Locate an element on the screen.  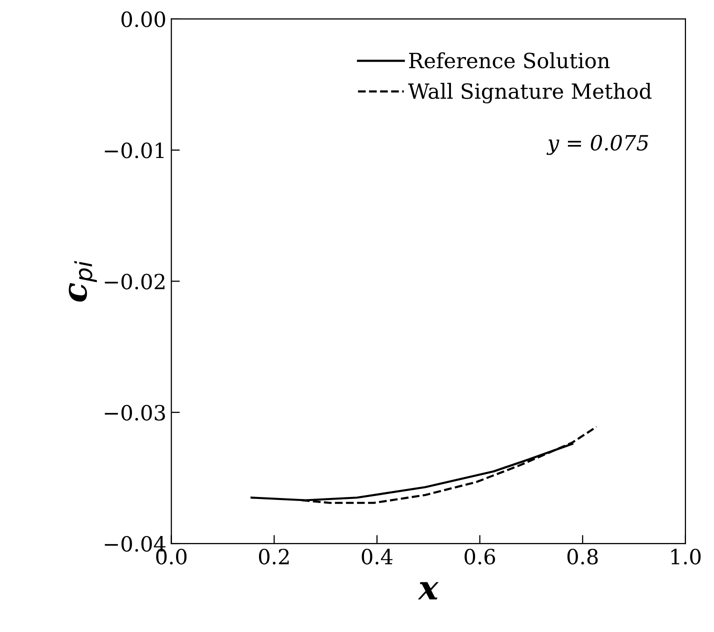
legend-label: Reference Solution is located at coordinates (509, 60).